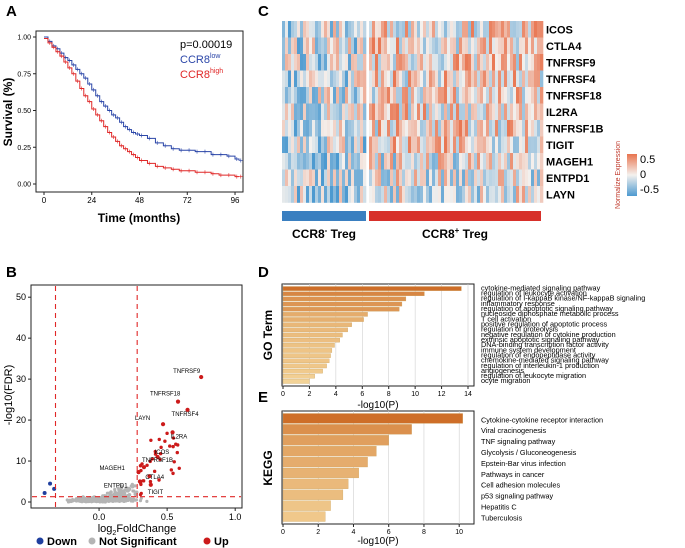 The width and height of the screenshot is (685, 548). What do you see at coordinates (44, 200) in the screenshot?
I see `survival-xtick-label: 0` at bounding box center [44, 200].